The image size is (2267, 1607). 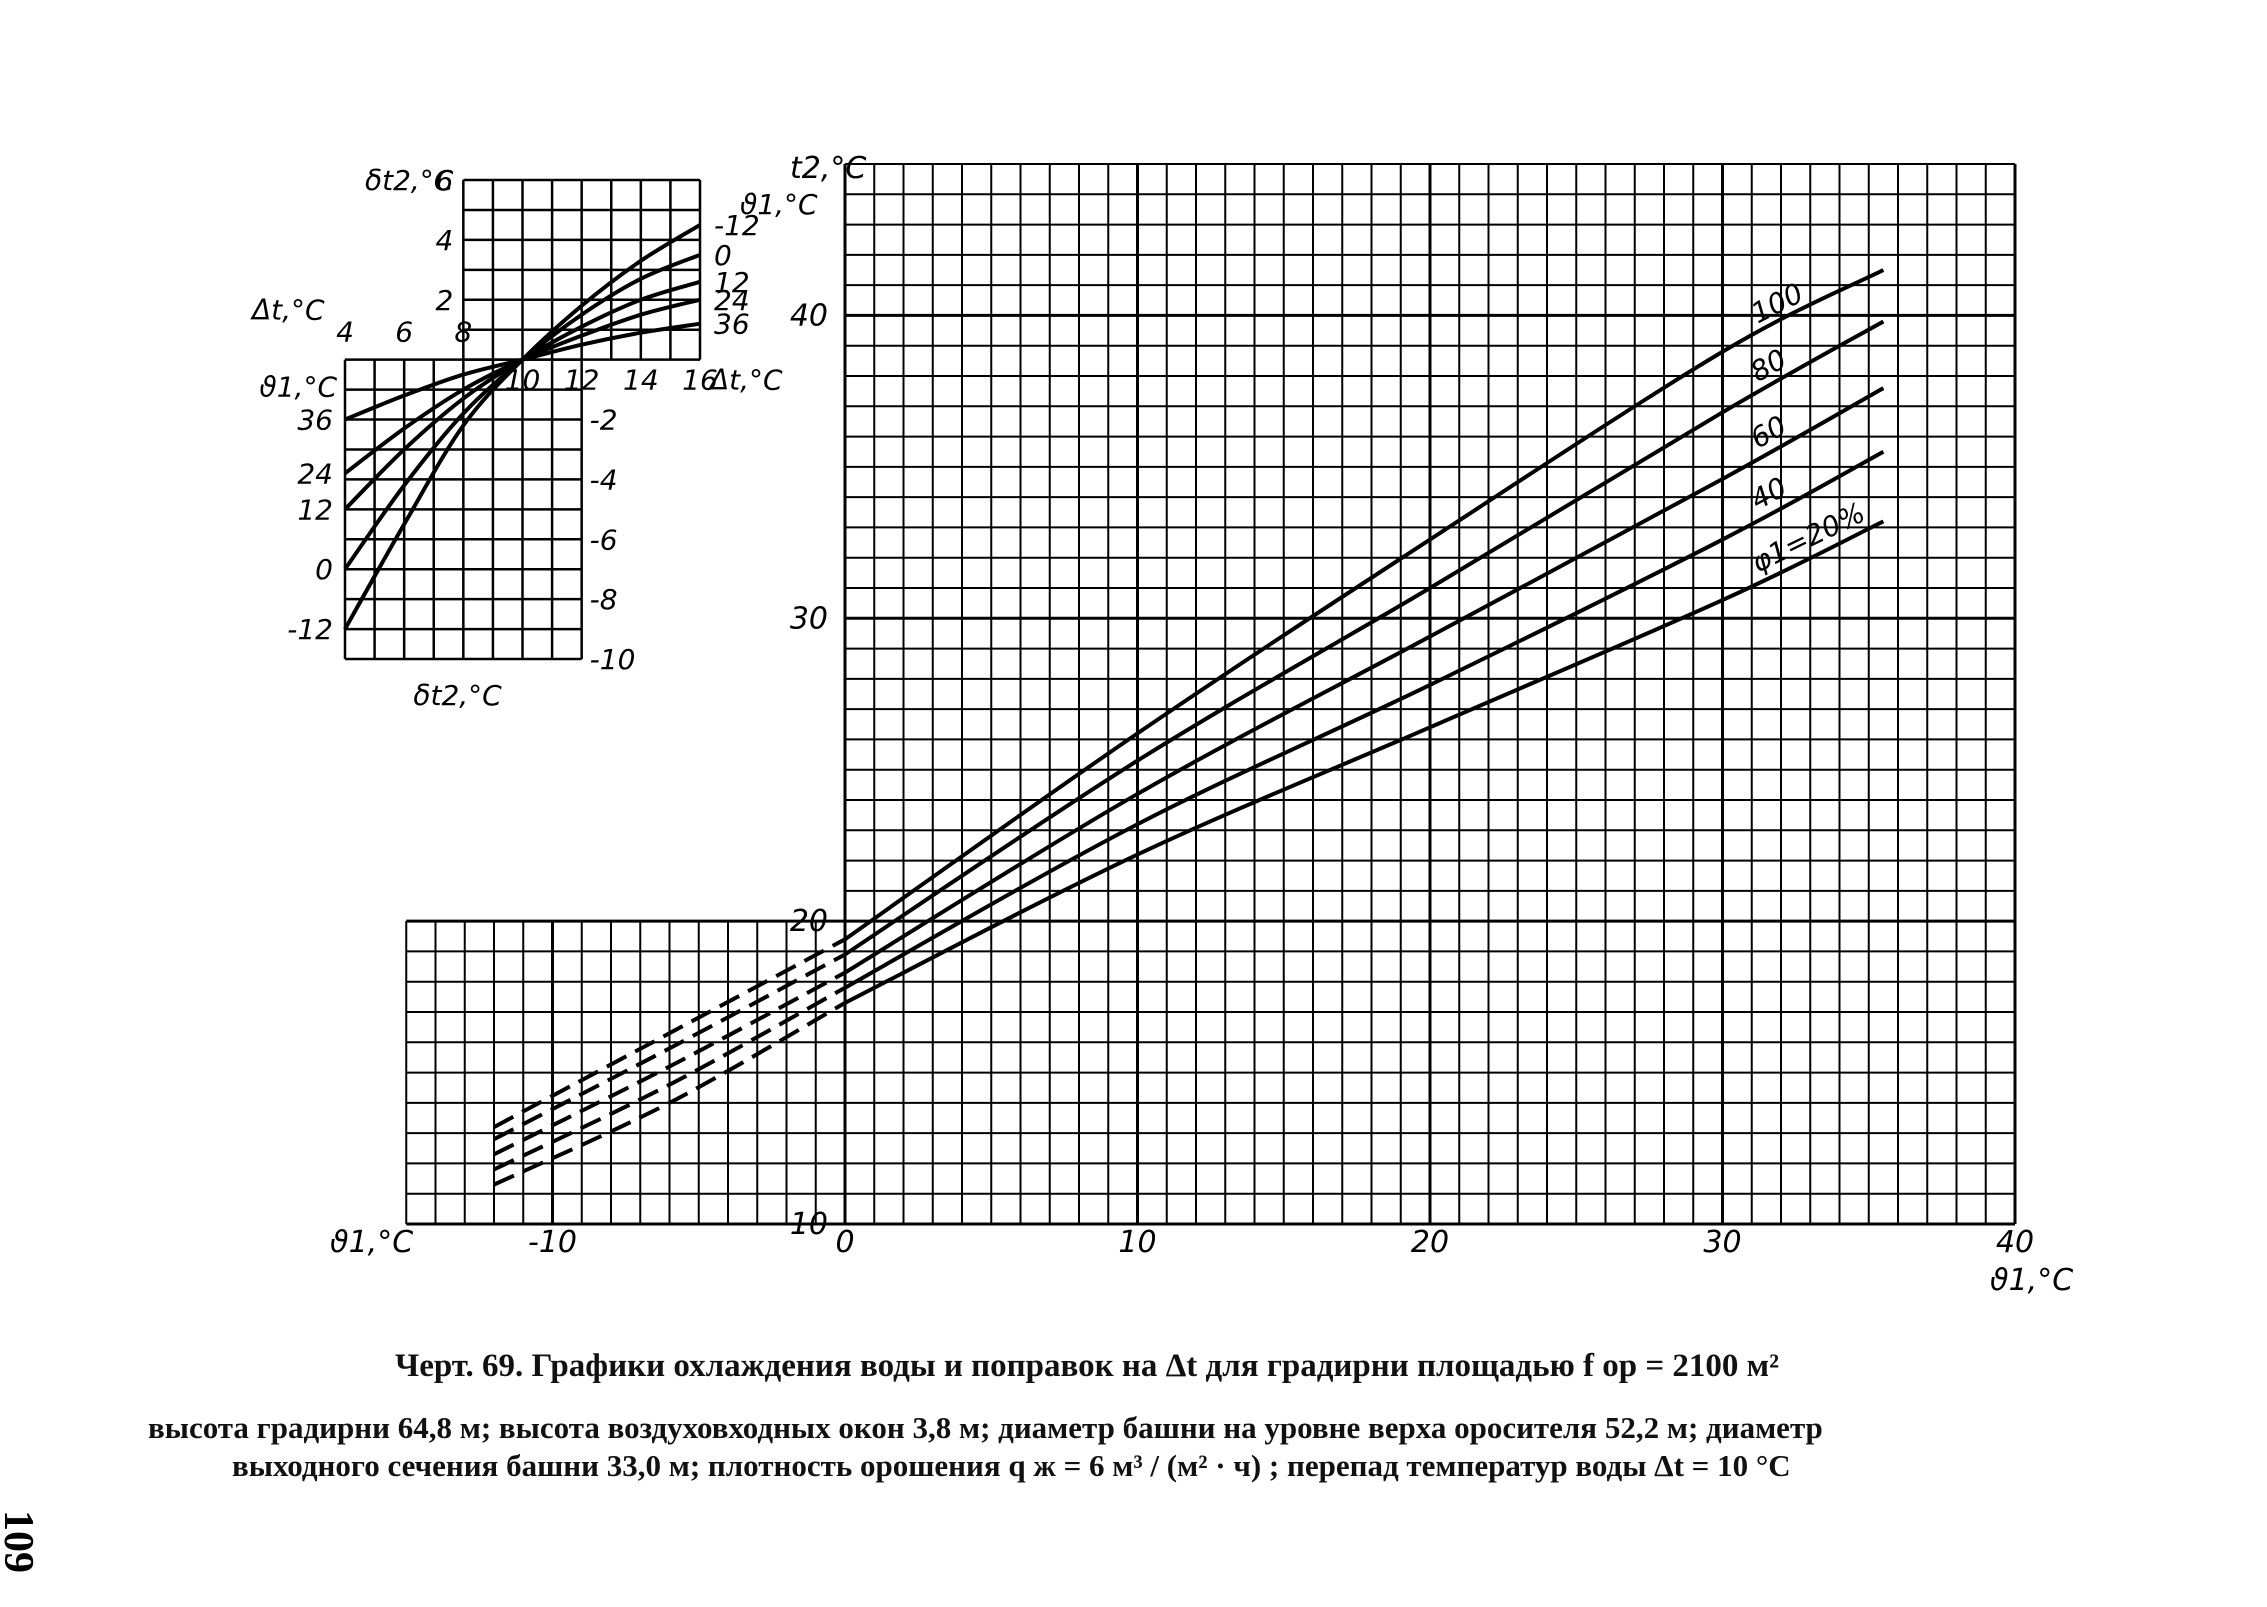 I want to click on inset-series-label-right: -12, so click(x=737, y=225).